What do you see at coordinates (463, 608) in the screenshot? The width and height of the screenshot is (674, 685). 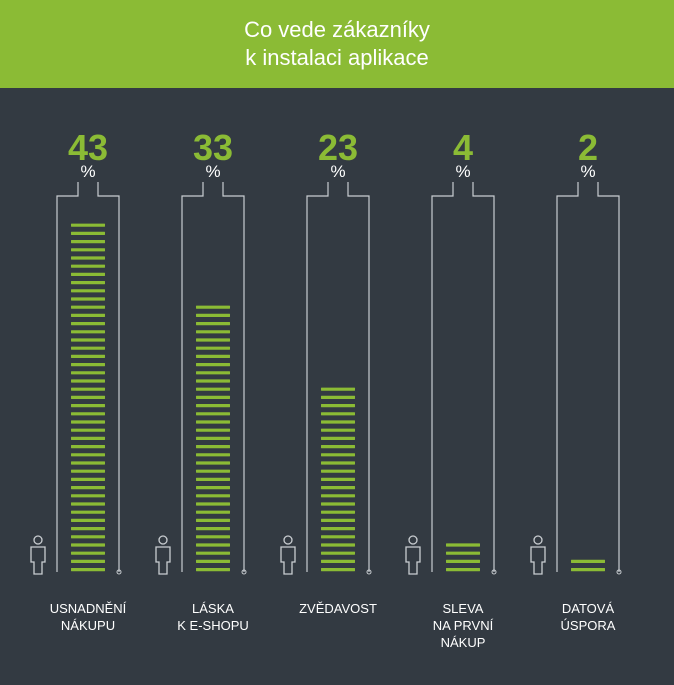 I see `category-label-line: SLEVA` at bounding box center [463, 608].